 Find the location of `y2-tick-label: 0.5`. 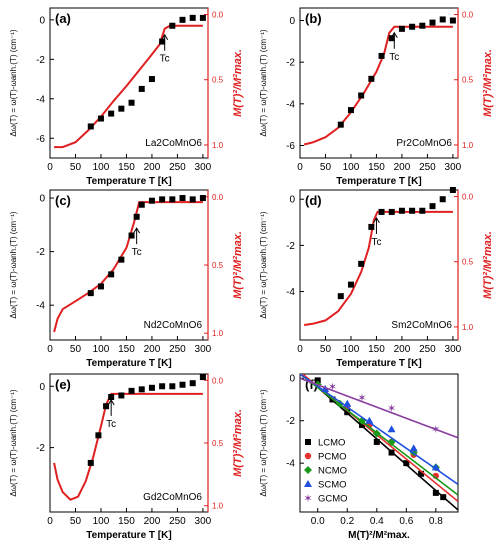

y2-tick-label: 0.5 is located at coordinates (218, 443).